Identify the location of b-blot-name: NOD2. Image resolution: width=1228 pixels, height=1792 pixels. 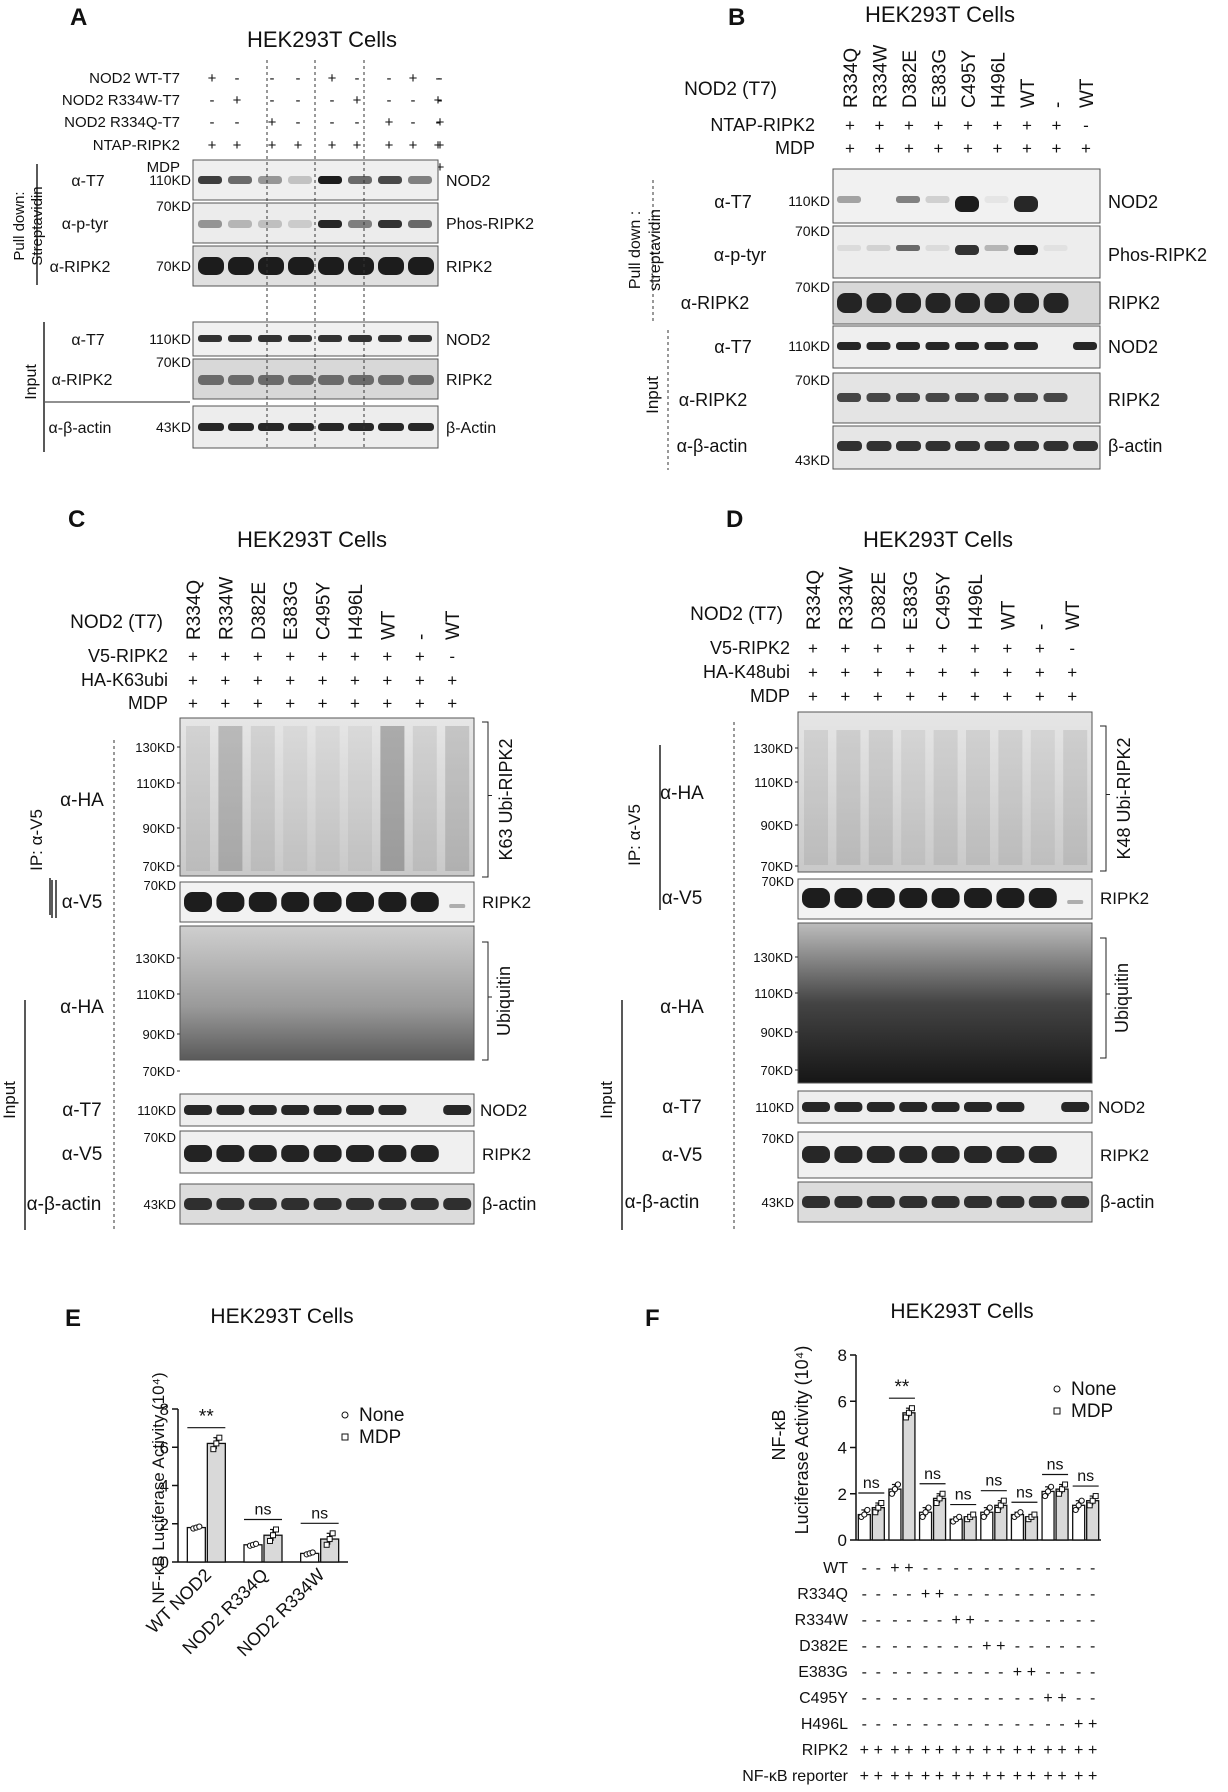
(1133, 347).